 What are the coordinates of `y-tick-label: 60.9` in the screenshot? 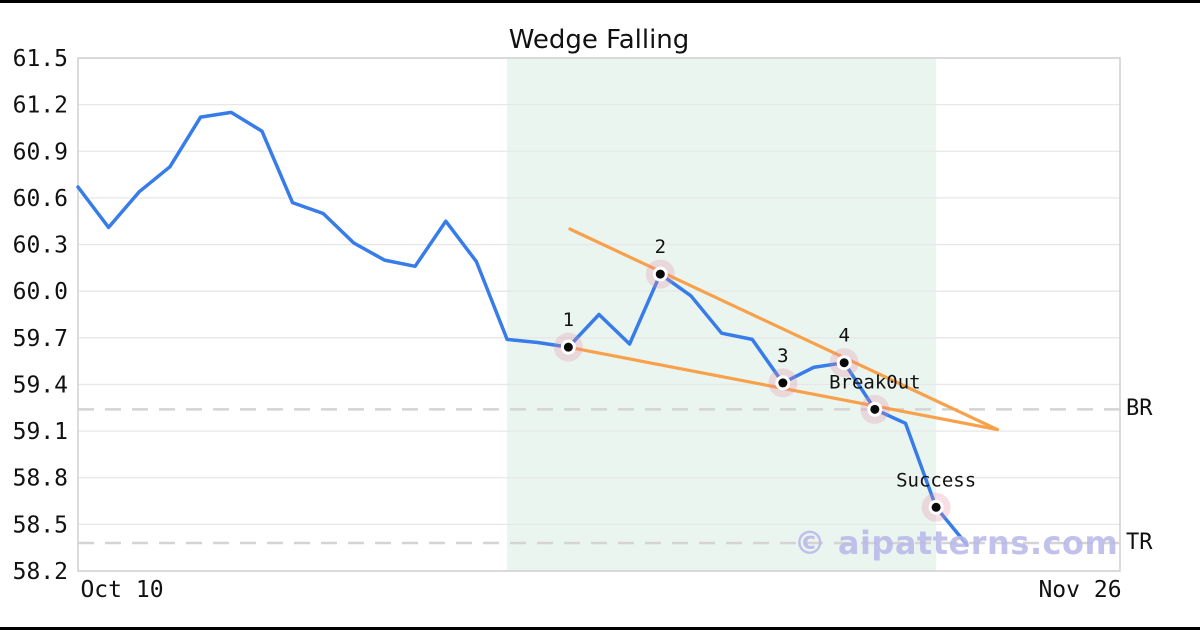 It's located at (40, 152).